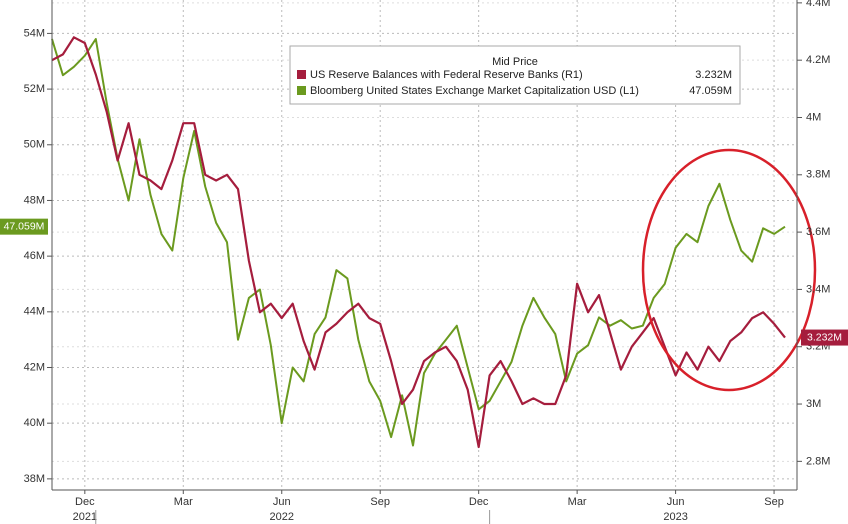  I want to click on highlight-circle, so click(729, 270).